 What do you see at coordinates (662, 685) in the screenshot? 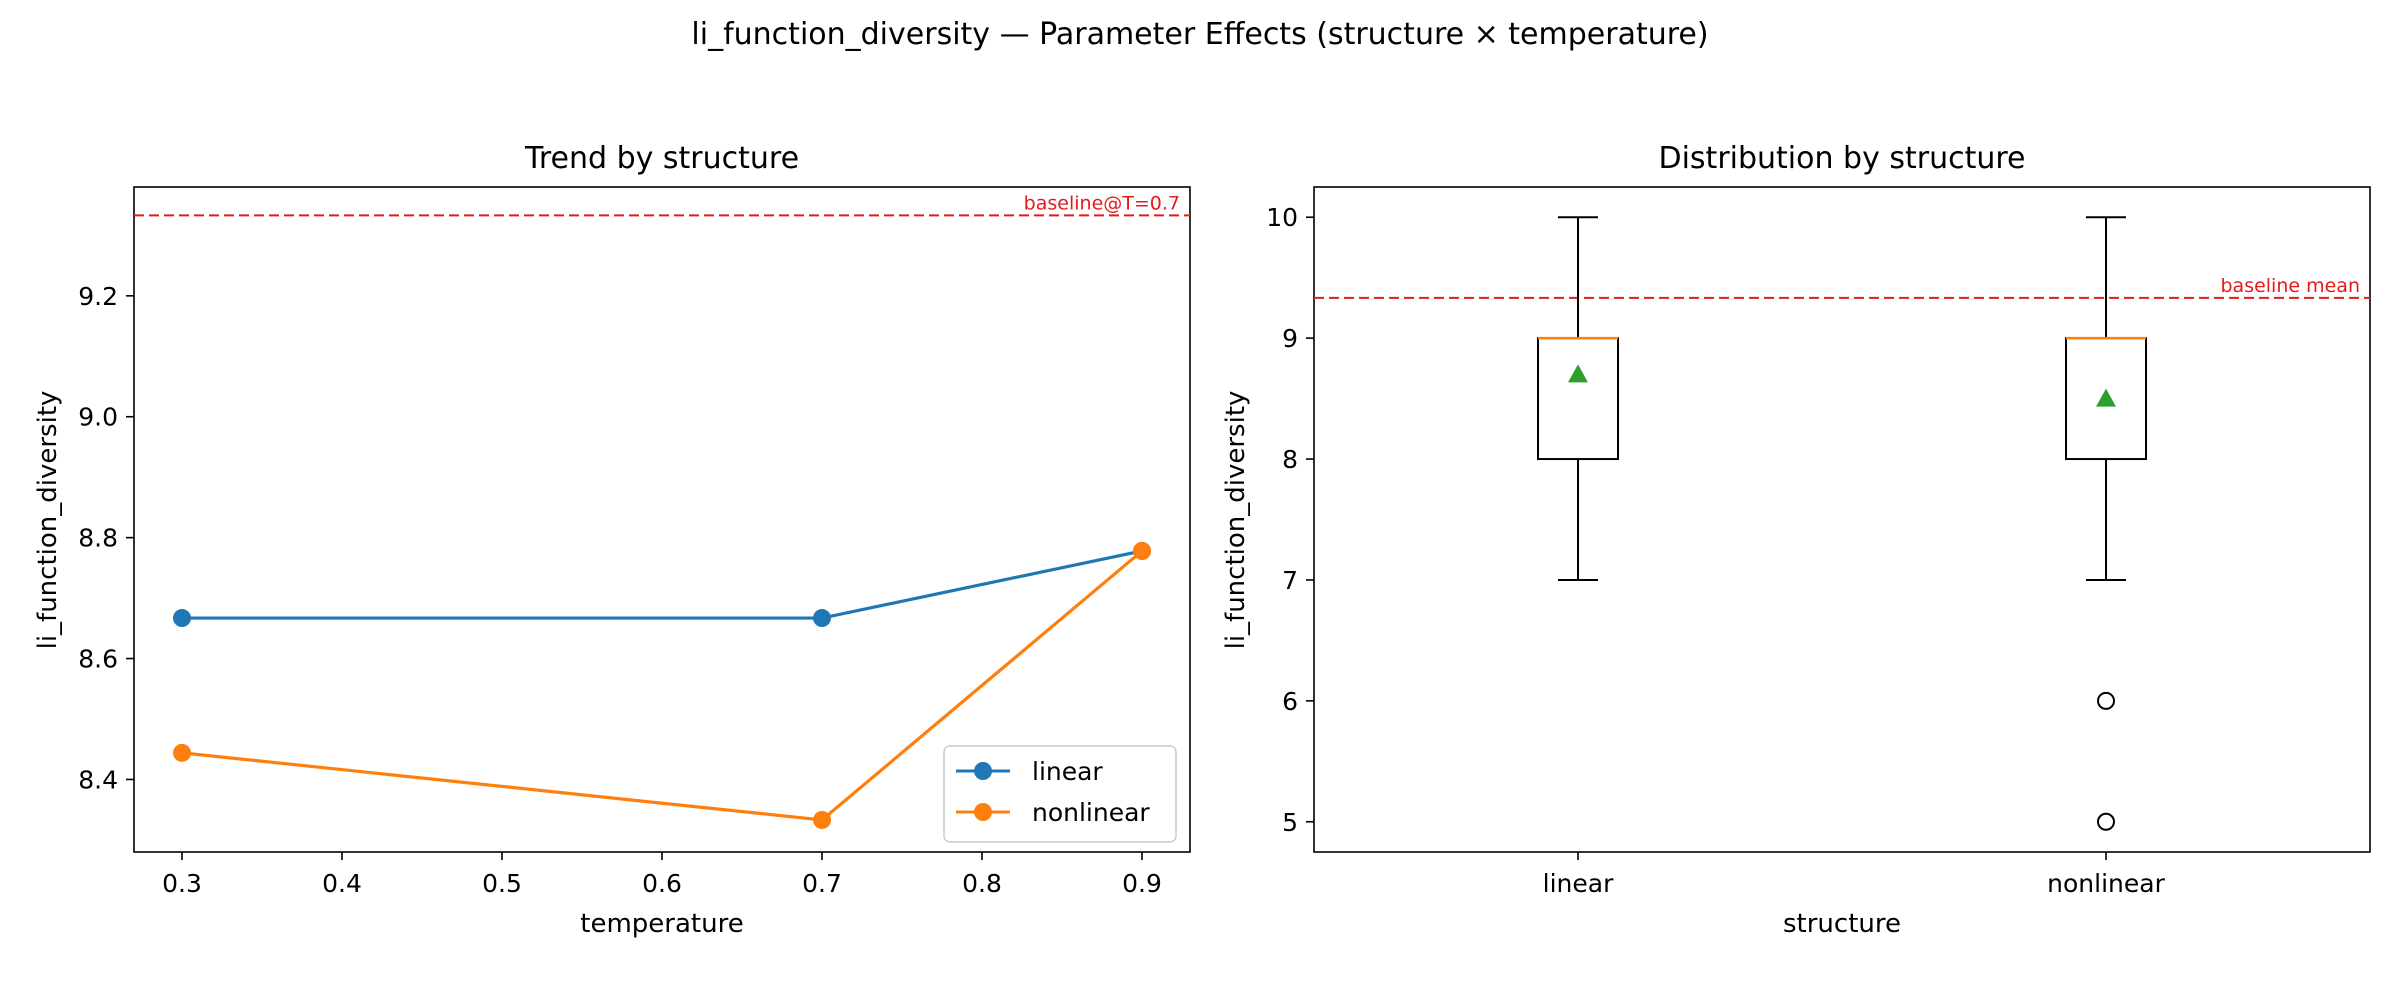
I see `line-chart-series` at bounding box center [662, 685].